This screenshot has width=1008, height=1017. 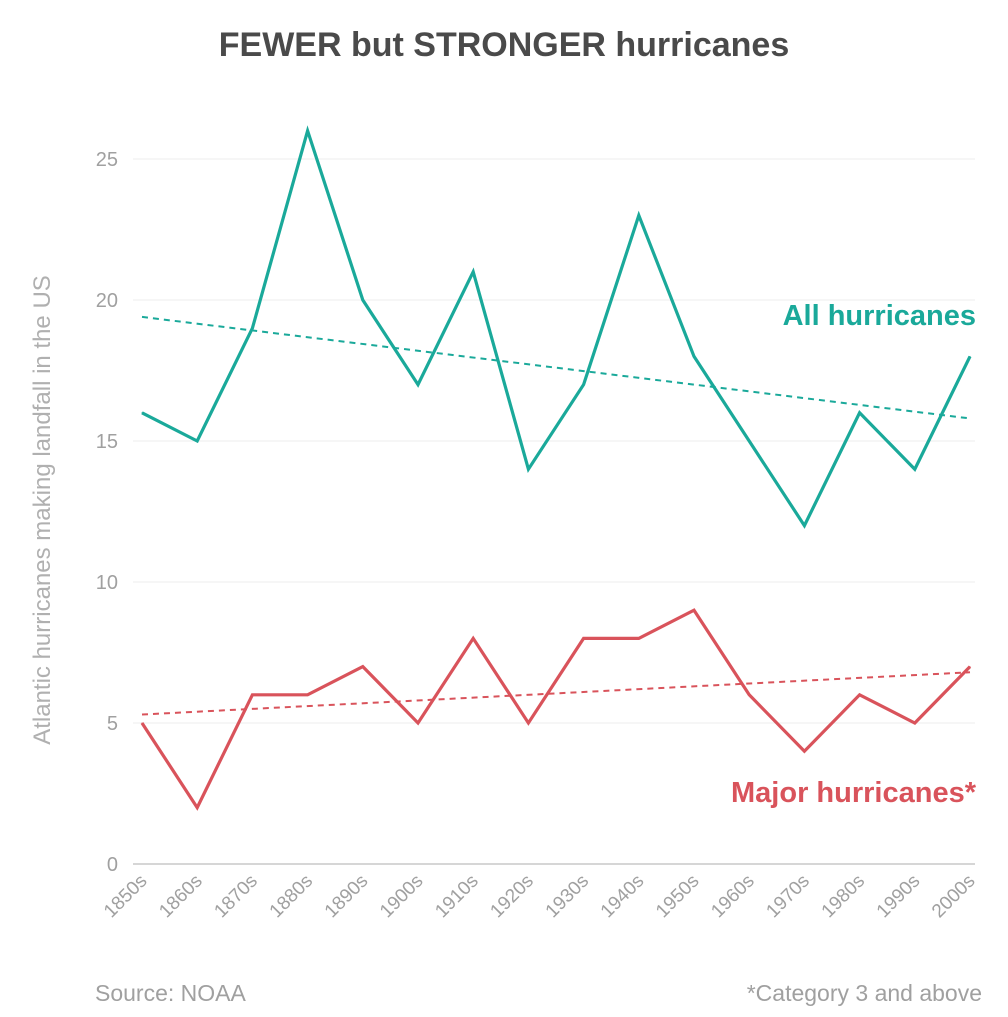 What do you see at coordinates (107, 160) in the screenshot?
I see `y-tick-label: 25` at bounding box center [107, 160].